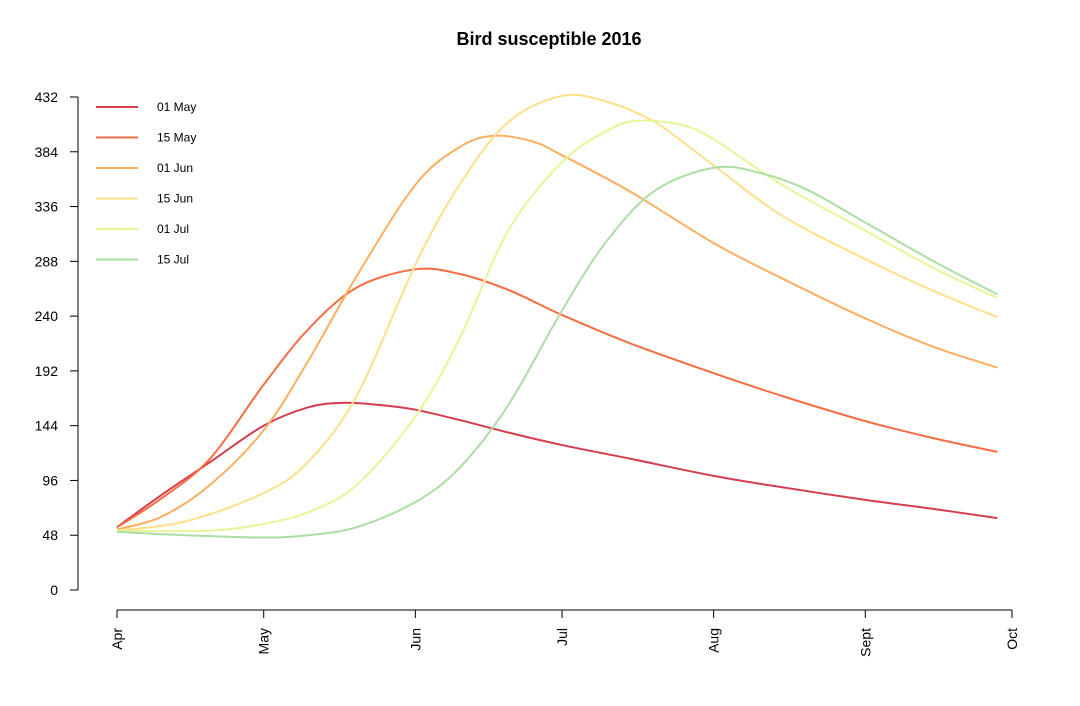 This screenshot has width=1080, height=706. I want to click on legend-label: 15 Jun, so click(175, 199).